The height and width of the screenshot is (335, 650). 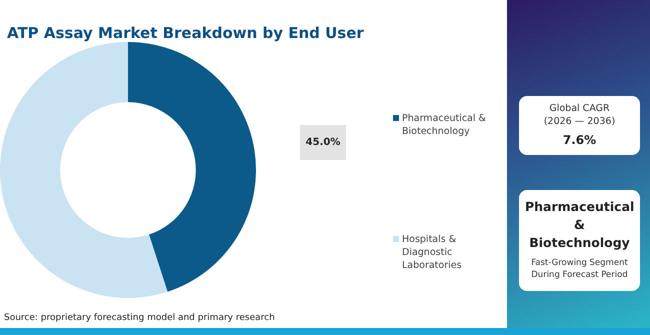 What do you see at coordinates (580, 140) in the screenshot?
I see `text: 7.6%` at bounding box center [580, 140].